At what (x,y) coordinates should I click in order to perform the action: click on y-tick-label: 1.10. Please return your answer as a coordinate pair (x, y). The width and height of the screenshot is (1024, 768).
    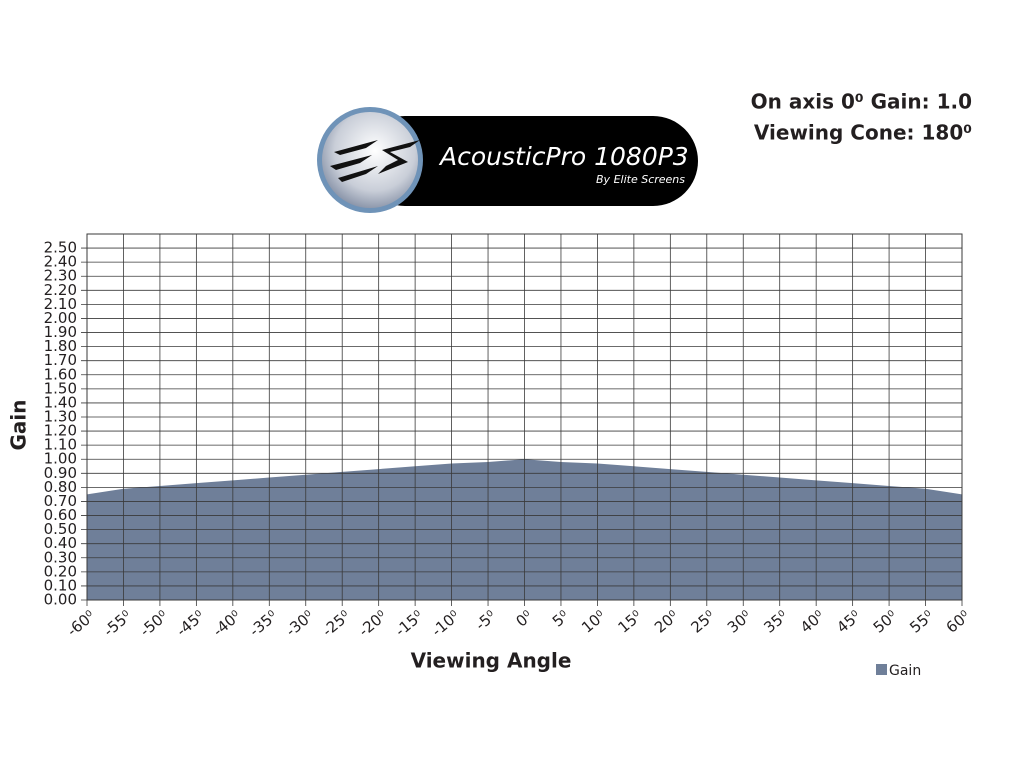
    Looking at the image, I should click on (60, 445).